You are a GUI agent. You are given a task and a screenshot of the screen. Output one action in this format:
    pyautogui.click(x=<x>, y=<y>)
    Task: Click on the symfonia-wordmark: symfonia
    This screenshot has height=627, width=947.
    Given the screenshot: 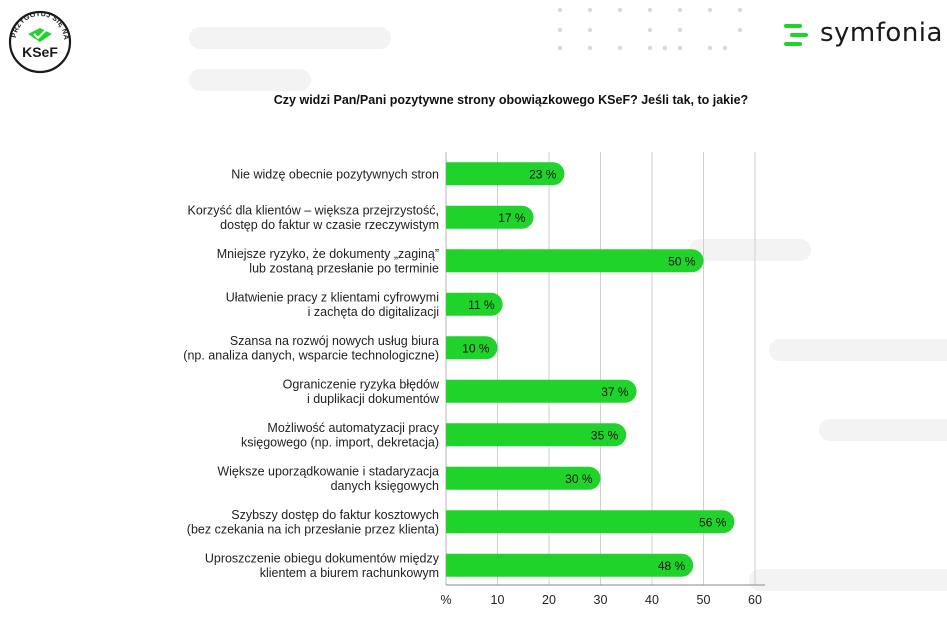 What is the action you would take?
    pyautogui.click(x=881, y=33)
    